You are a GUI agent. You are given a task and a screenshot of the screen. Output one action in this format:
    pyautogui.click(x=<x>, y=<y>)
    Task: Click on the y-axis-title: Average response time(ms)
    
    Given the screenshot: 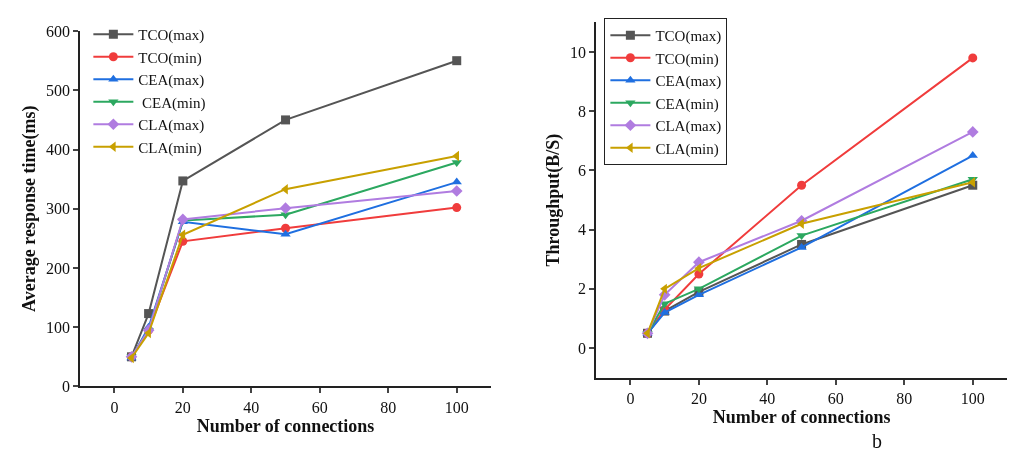 What is the action you would take?
    pyautogui.click(x=29, y=208)
    